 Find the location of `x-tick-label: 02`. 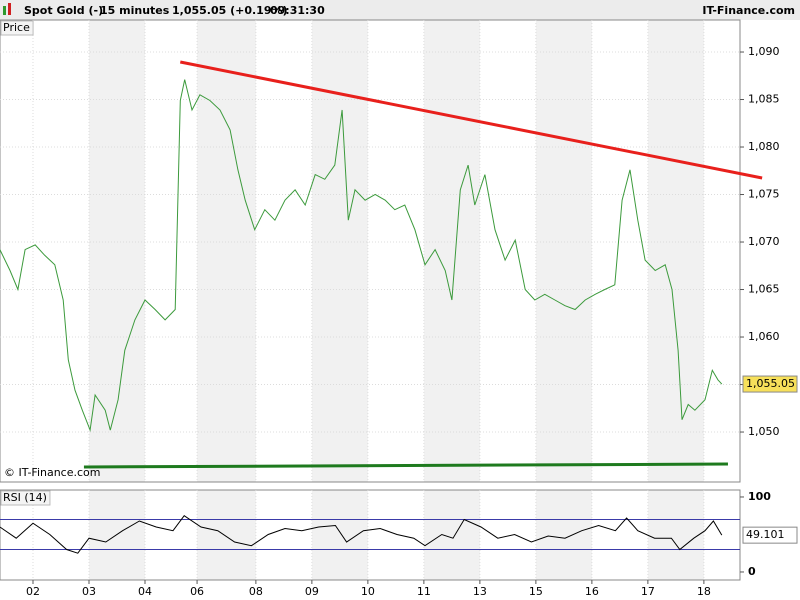

x-tick-label: 02 is located at coordinates (33, 591).